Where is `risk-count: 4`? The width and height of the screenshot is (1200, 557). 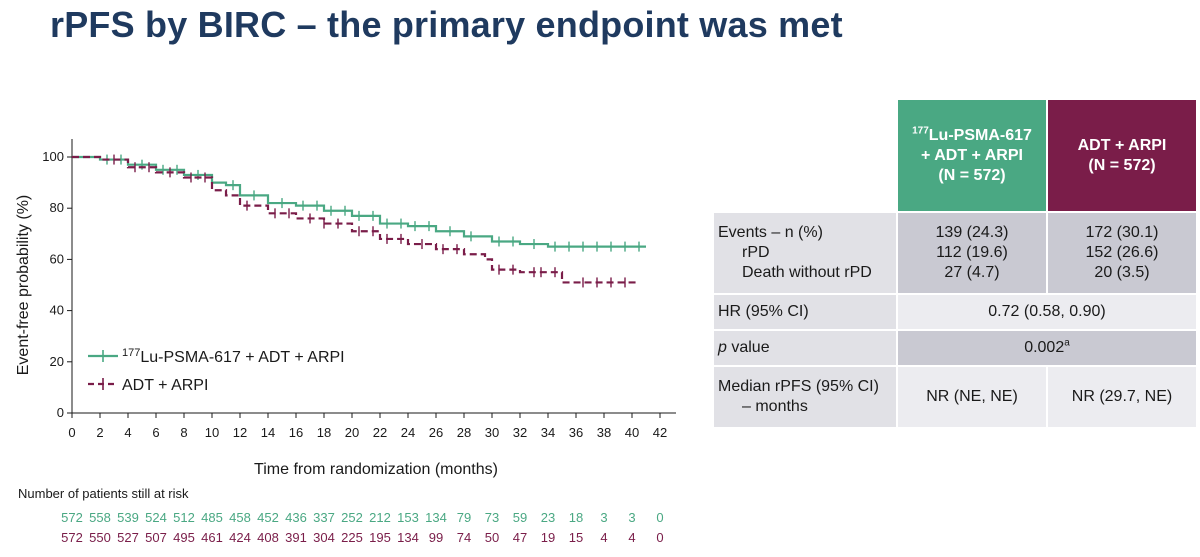
risk-count: 4 is located at coordinates (603, 537).